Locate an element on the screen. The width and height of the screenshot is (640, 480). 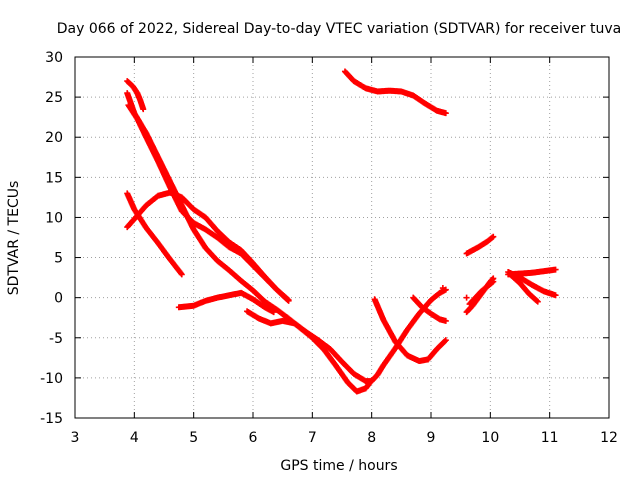
y-tick-label: 0 is located at coordinates (58, 299).